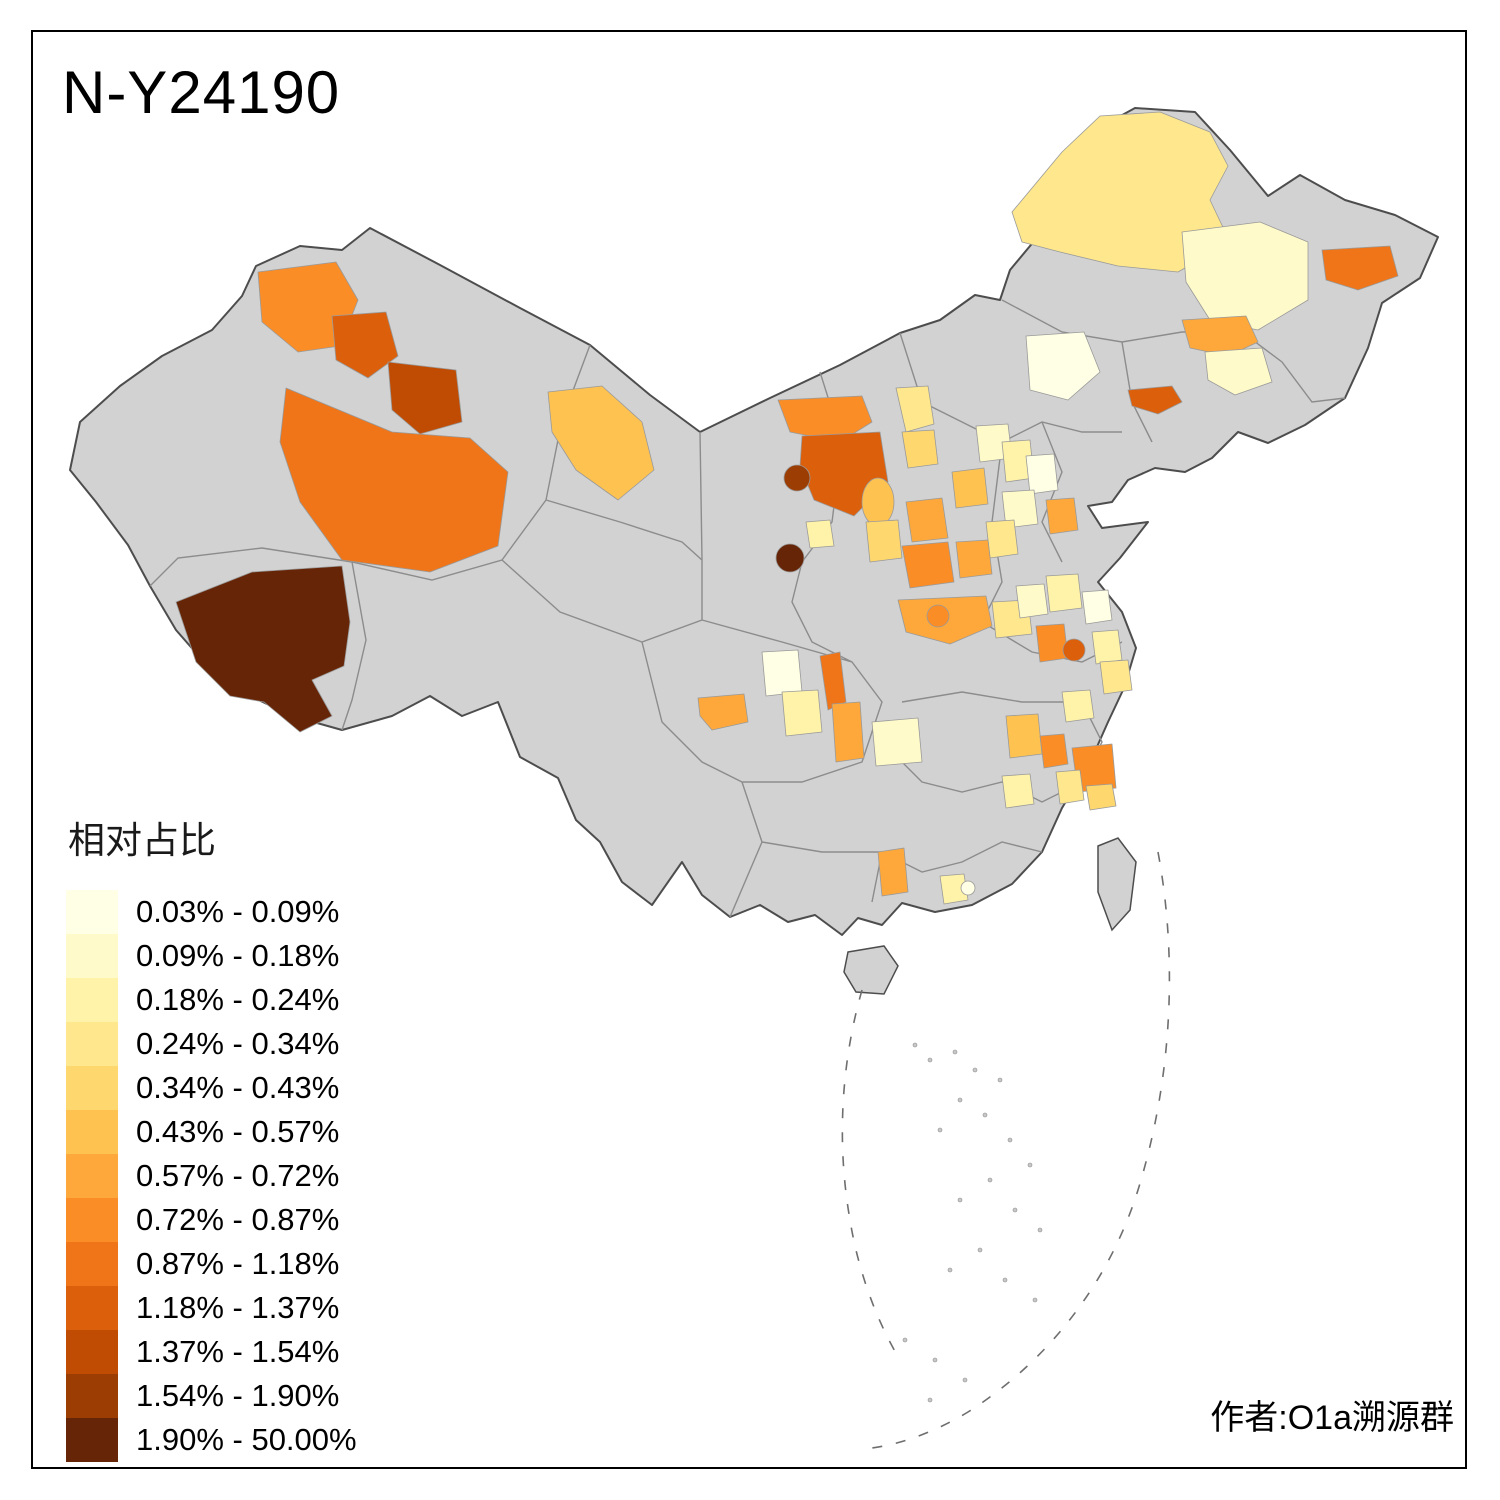  I want to click on legend-label: 1.37% - 1.54%, so click(238, 1351).